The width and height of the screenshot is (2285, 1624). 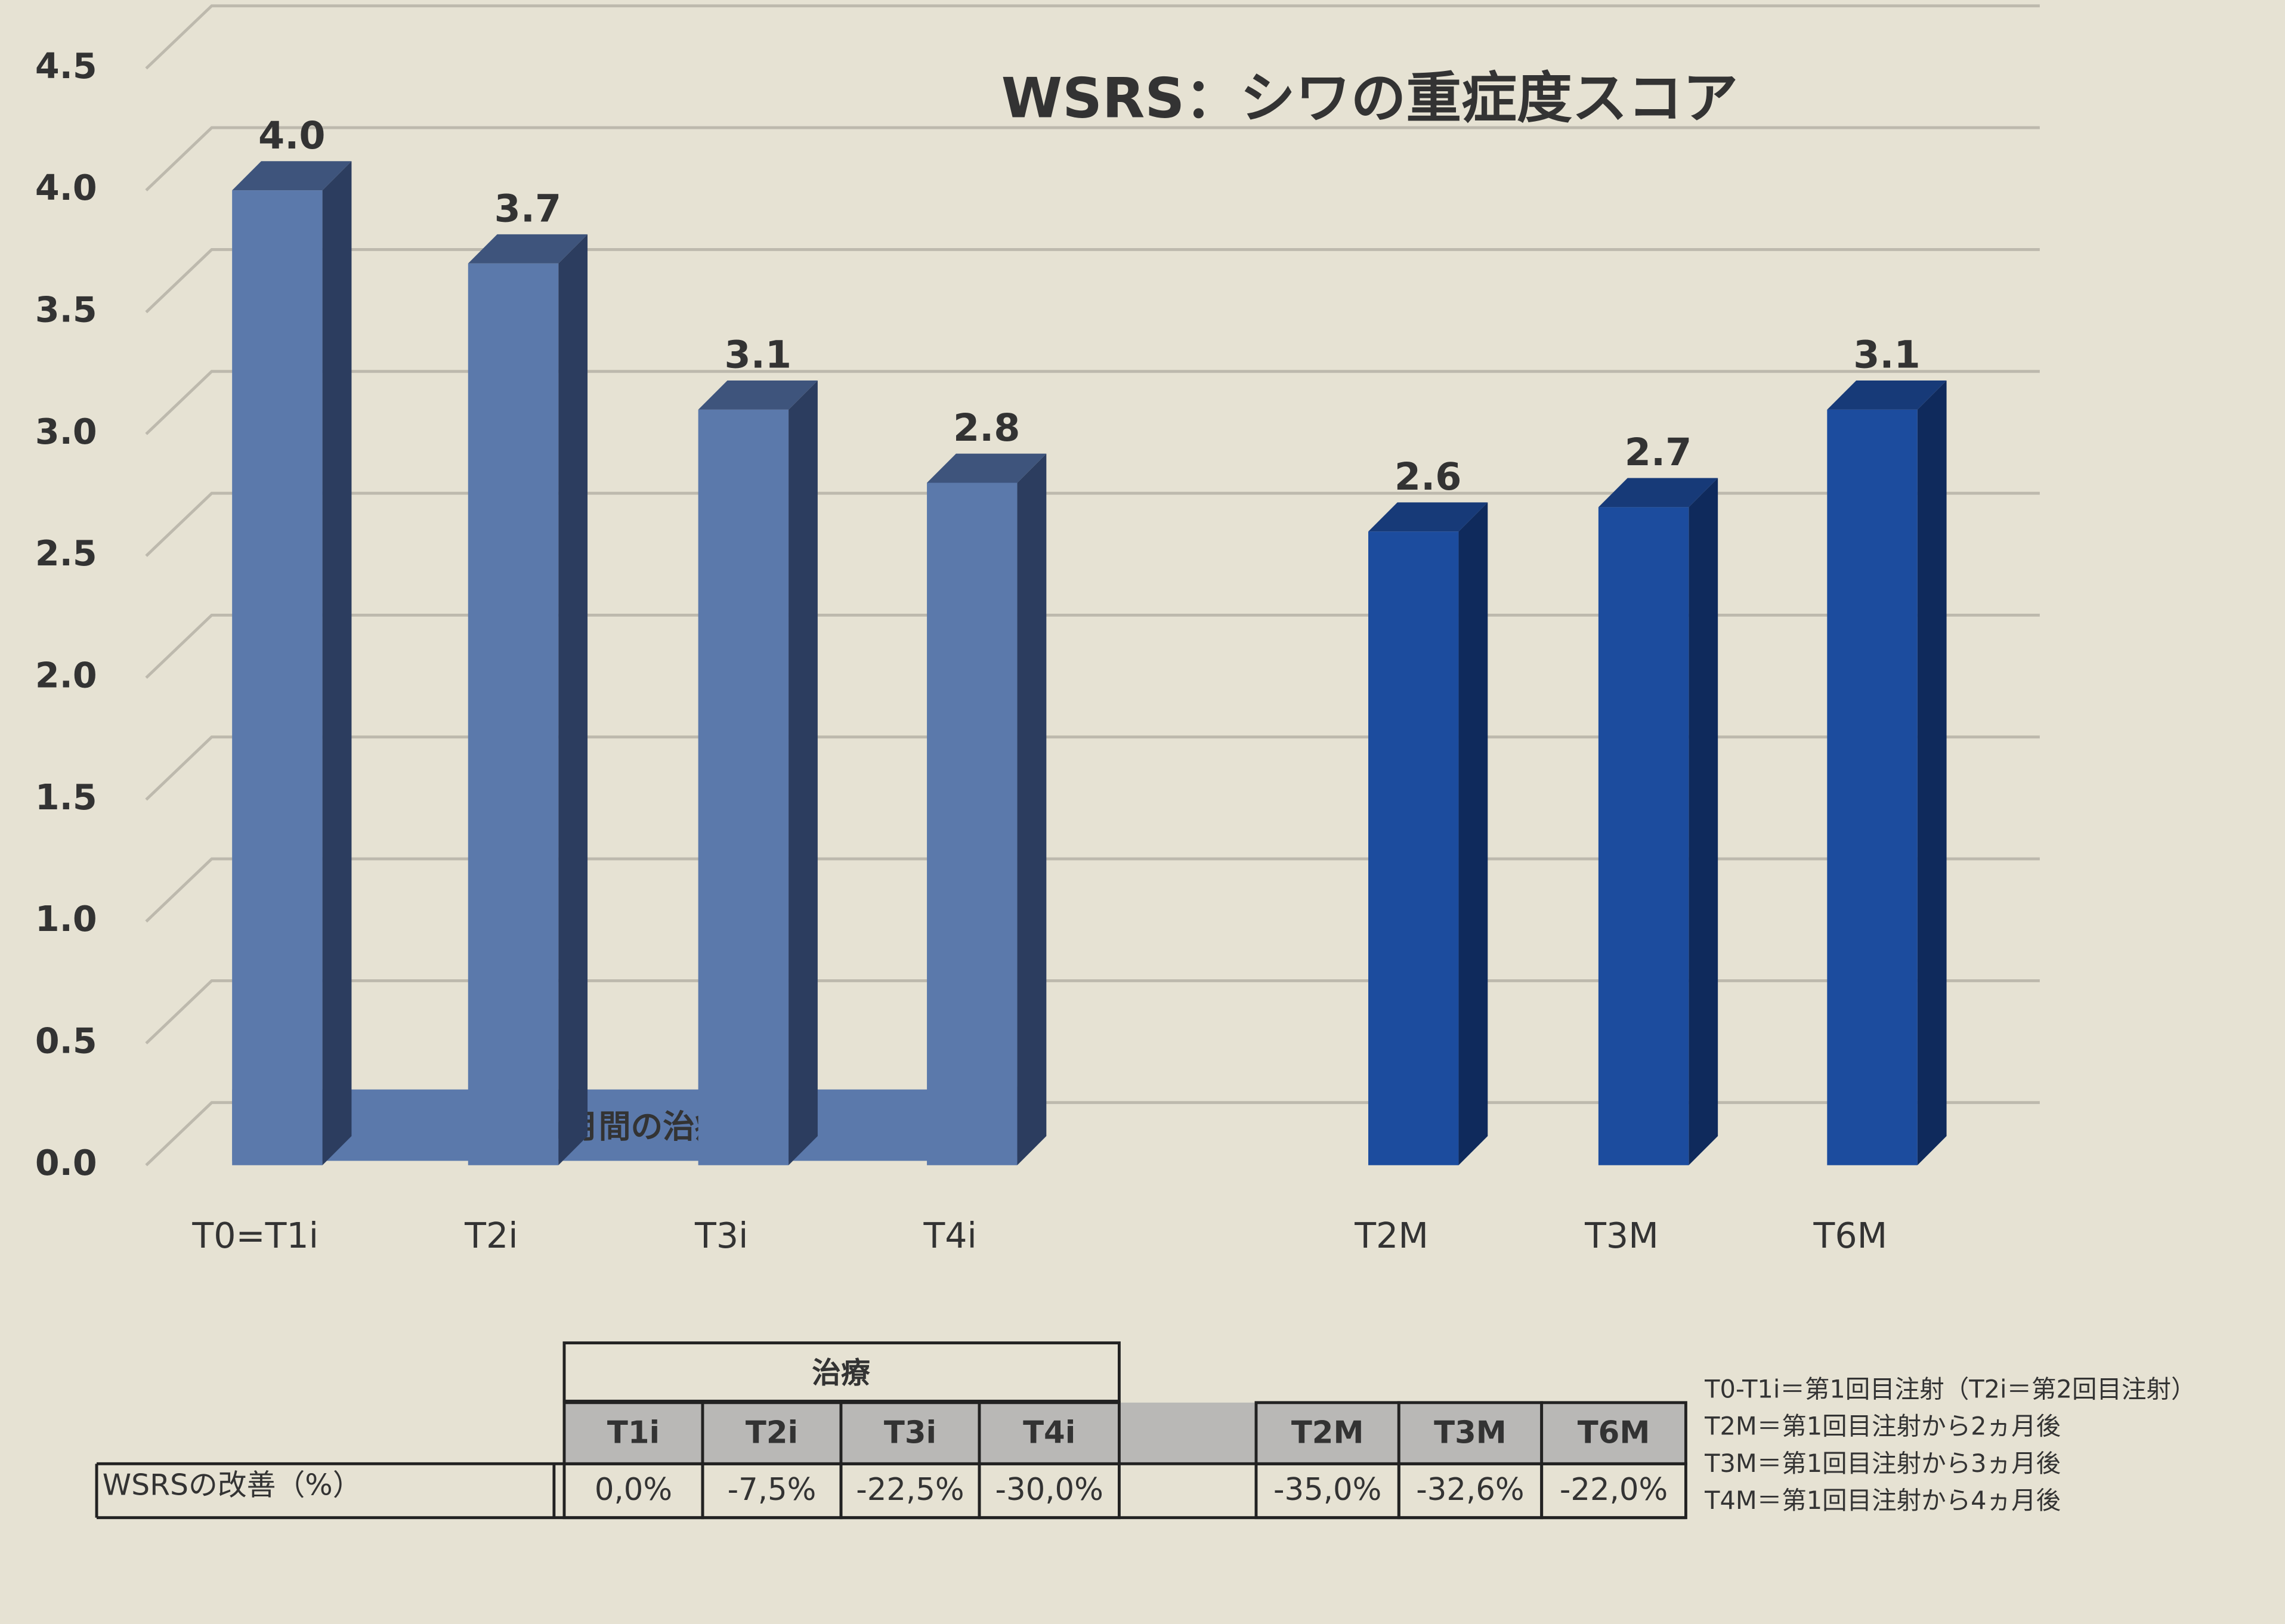 I want to click on column-header: T3M, so click(x=1471, y=1433).